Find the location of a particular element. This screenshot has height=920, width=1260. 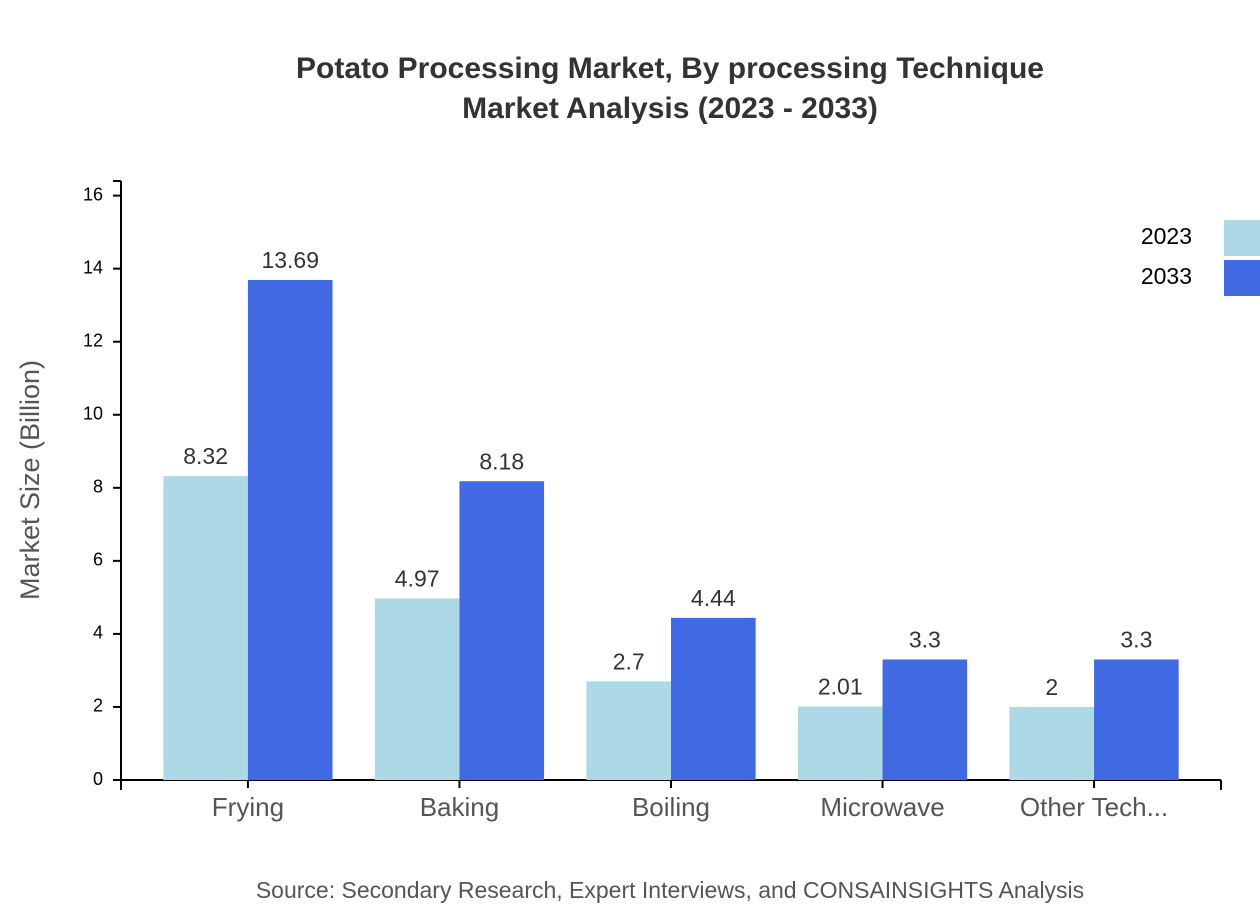

y-tick-label: 16 is located at coordinates (93, 194).